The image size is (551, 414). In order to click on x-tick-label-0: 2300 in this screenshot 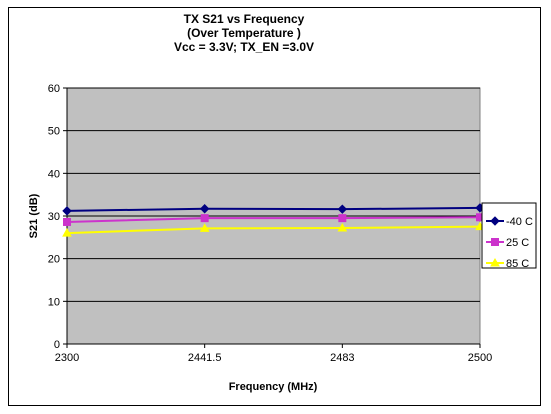, I will do `click(67, 358)`.